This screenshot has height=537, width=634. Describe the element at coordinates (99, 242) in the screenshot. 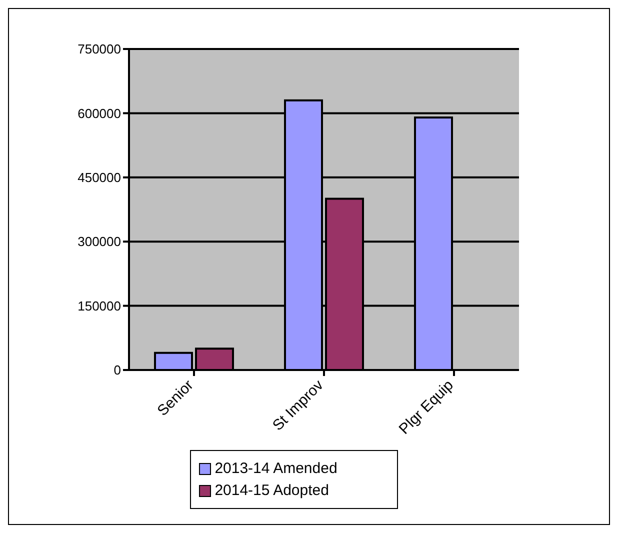

I see `y-tick-label: 300000` at that location.